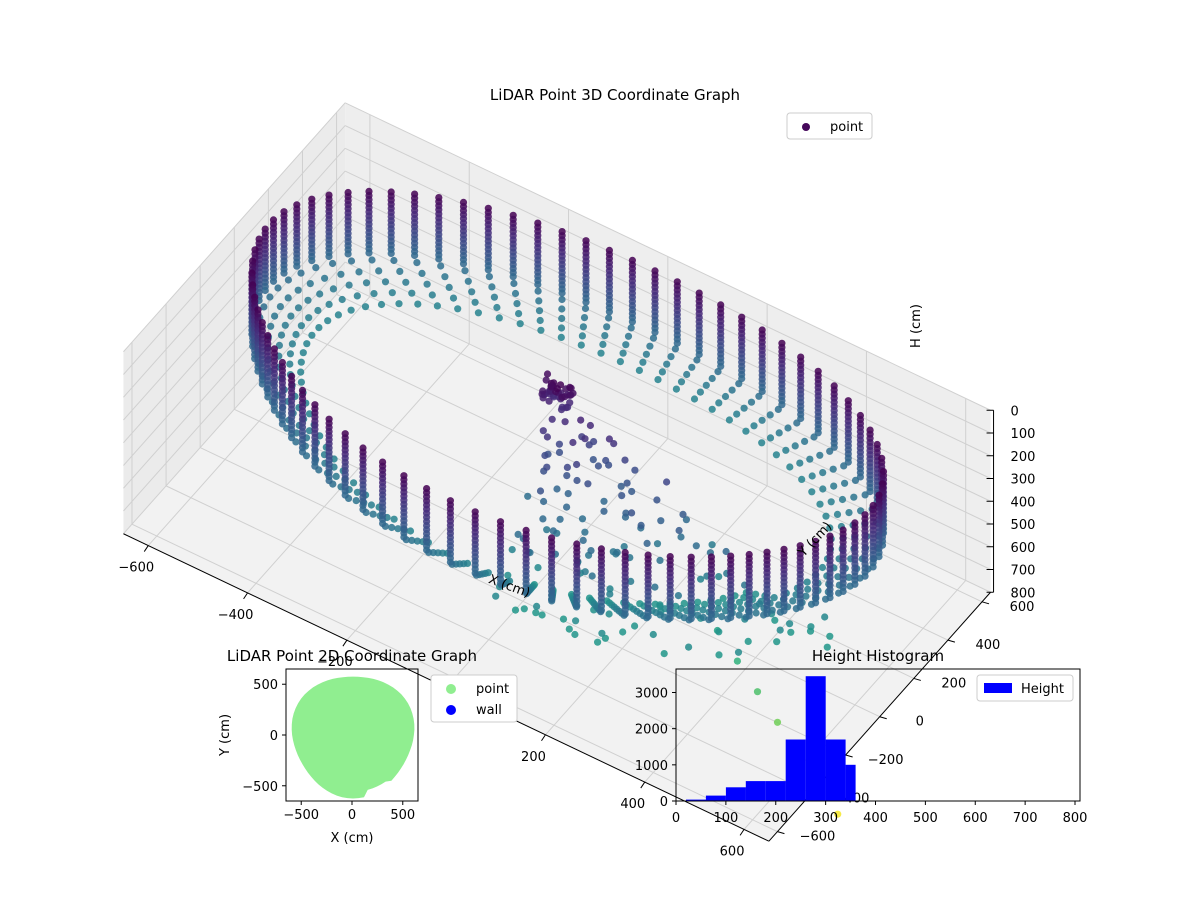 The height and width of the screenshot is (900, 1200). I want to click on x-tick-label: −400, so click(236, 615).